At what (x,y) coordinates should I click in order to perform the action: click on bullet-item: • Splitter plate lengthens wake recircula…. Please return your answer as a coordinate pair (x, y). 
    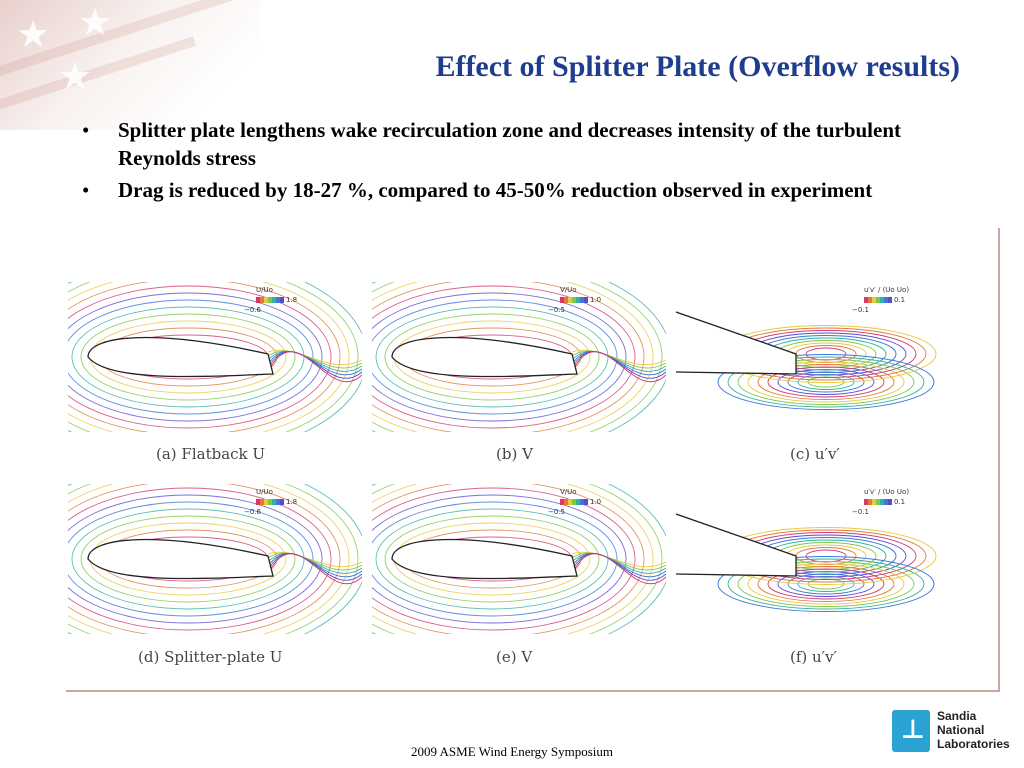
    Looking at the image, I should click on (491, 144).